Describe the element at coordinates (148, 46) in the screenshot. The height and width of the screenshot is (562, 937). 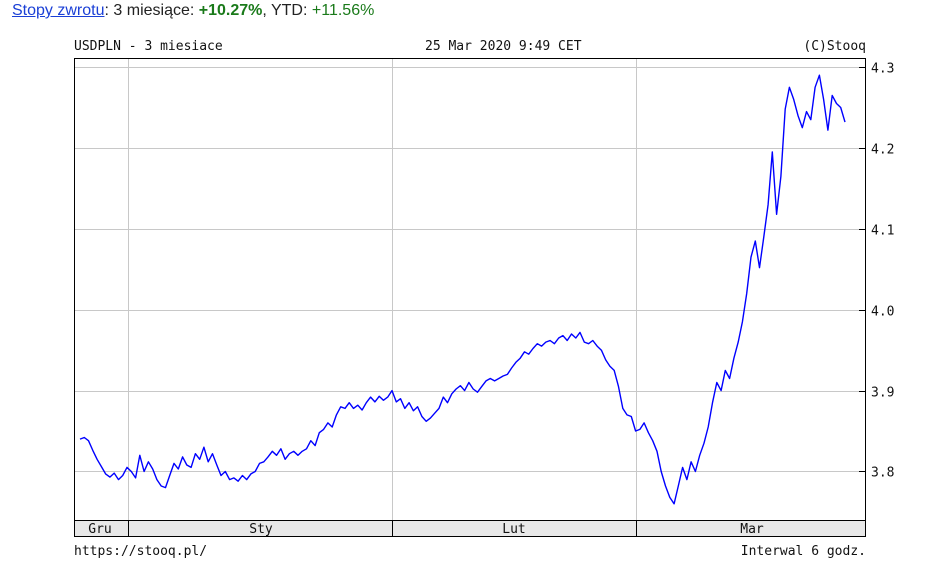
I see `chart-title: USDPLN - 3 miesiace` at that location.